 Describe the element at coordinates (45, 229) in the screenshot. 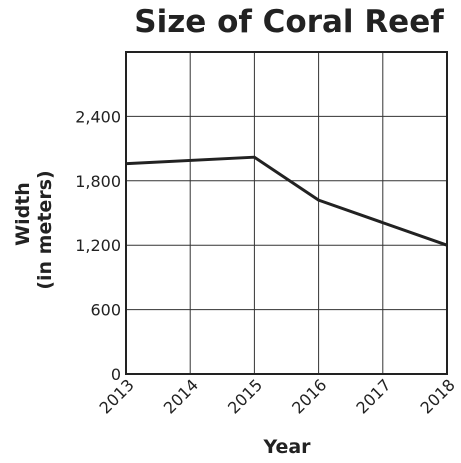

I see `y-axis-title-line2: (in meters)` at that location.